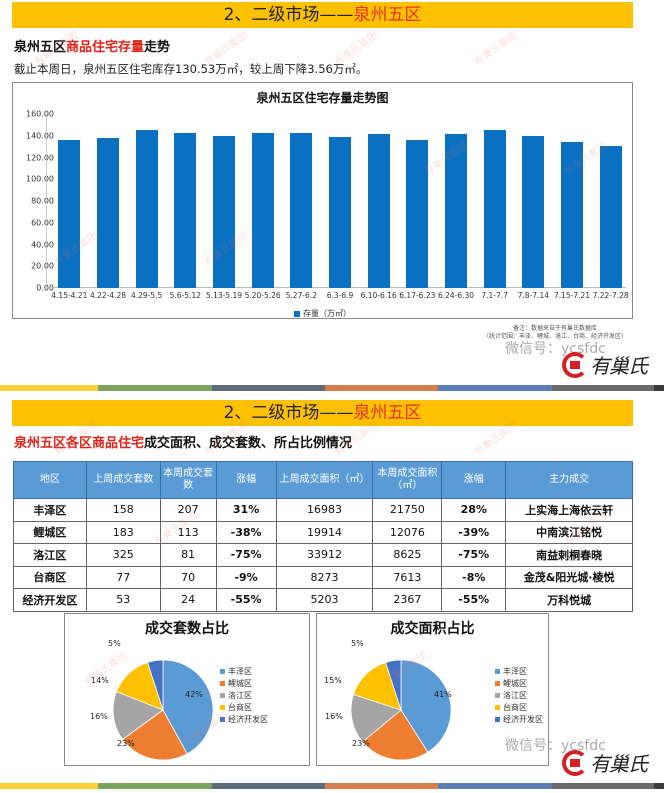  I want to click on y-axis-line, so click(46, 201).